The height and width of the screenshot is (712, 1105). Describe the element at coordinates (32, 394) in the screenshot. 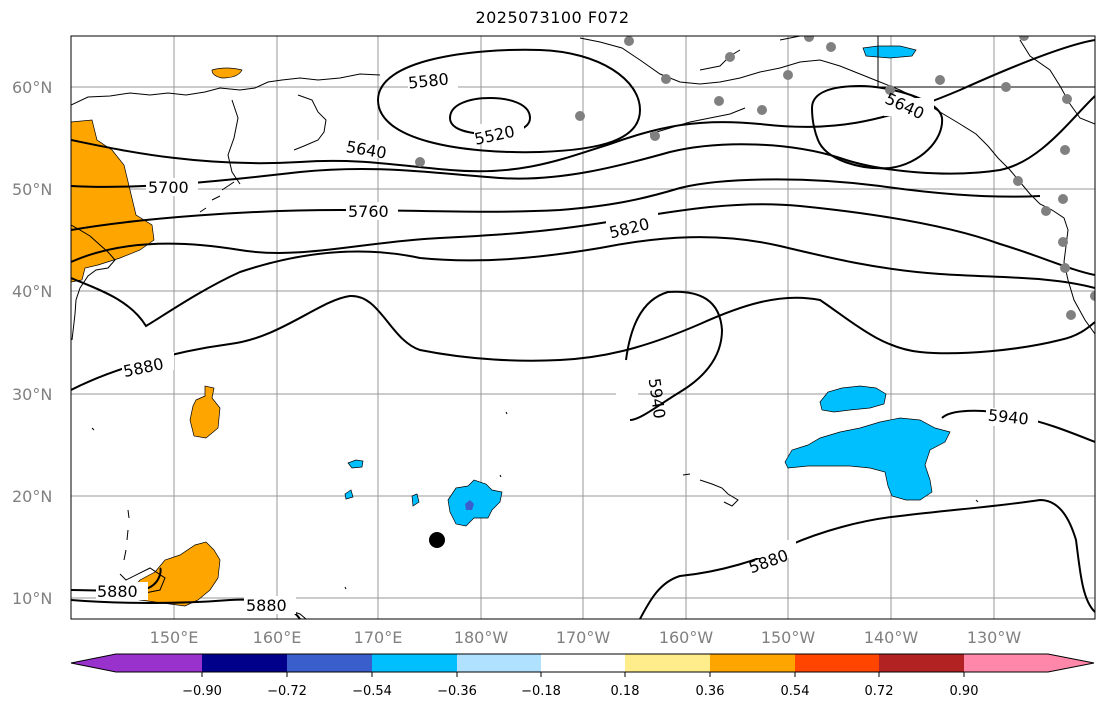

I see `lat-label-30n: 30°N` at that location.